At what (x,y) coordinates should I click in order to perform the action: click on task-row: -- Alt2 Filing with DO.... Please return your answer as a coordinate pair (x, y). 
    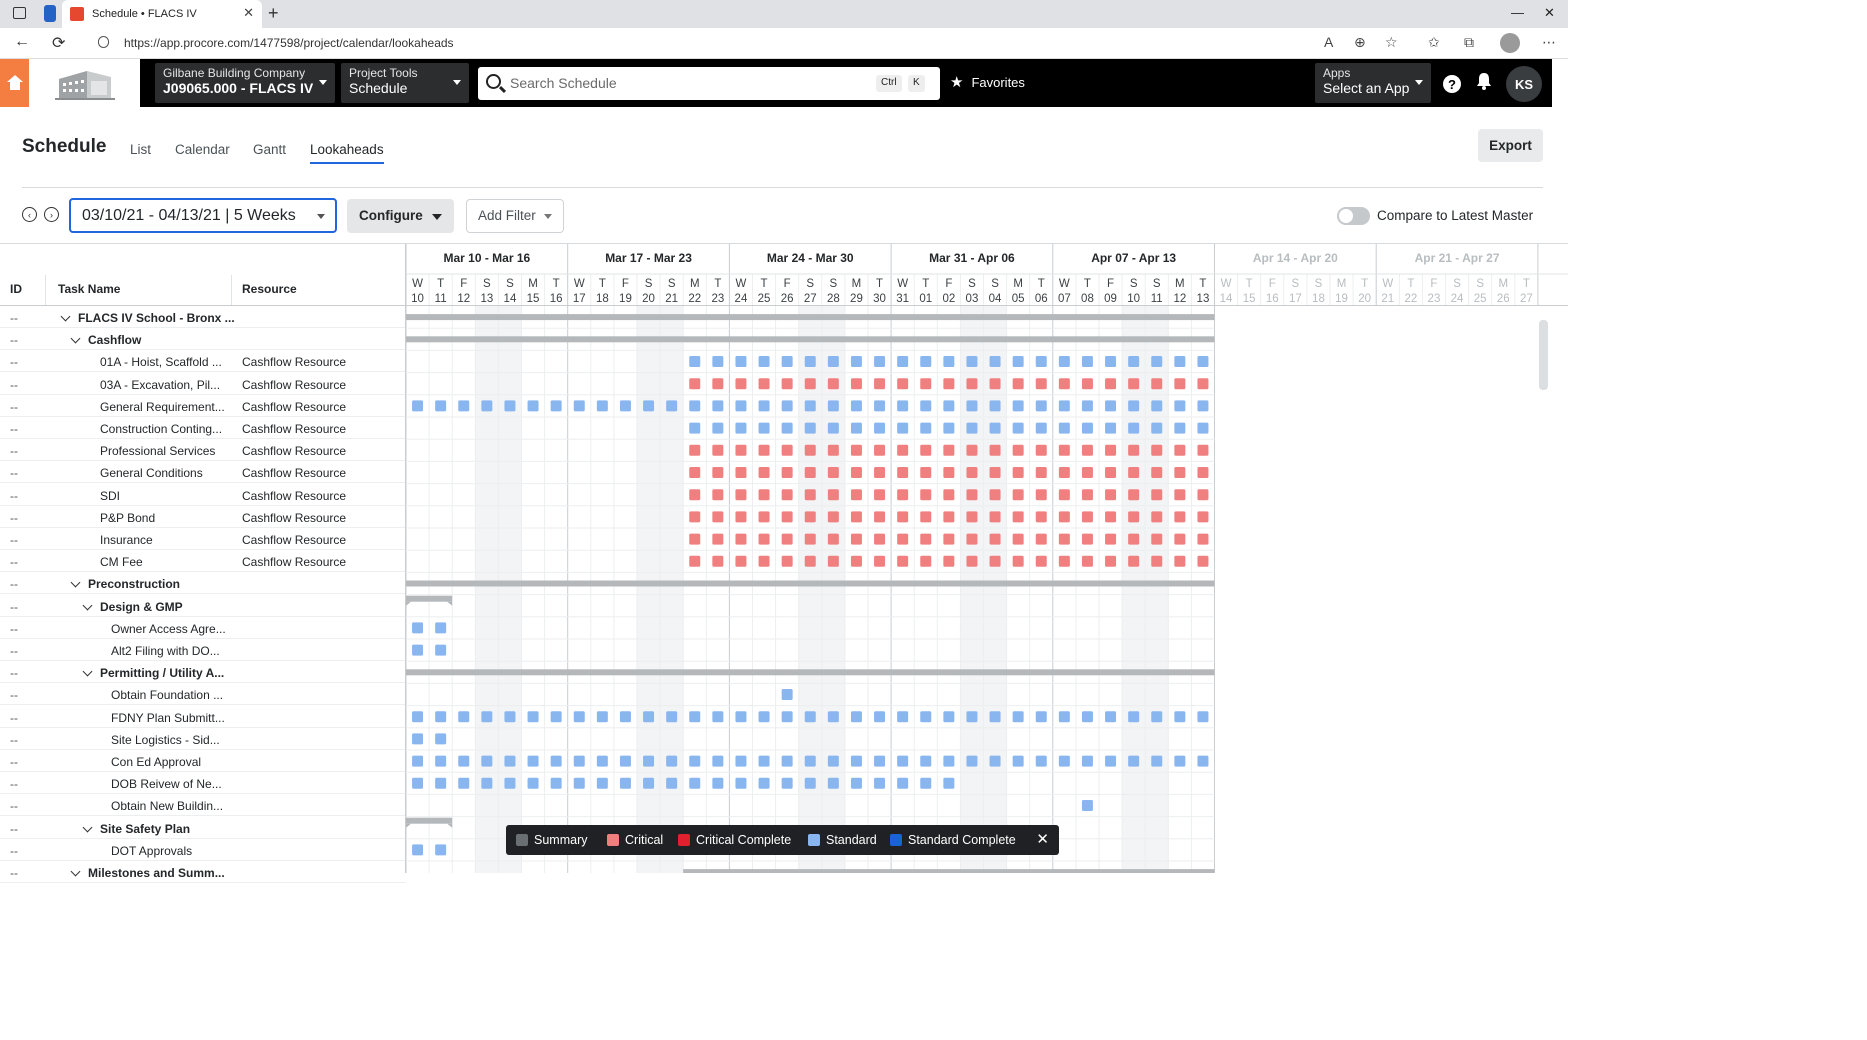
    Looking at the image, I should click on (203, 650).